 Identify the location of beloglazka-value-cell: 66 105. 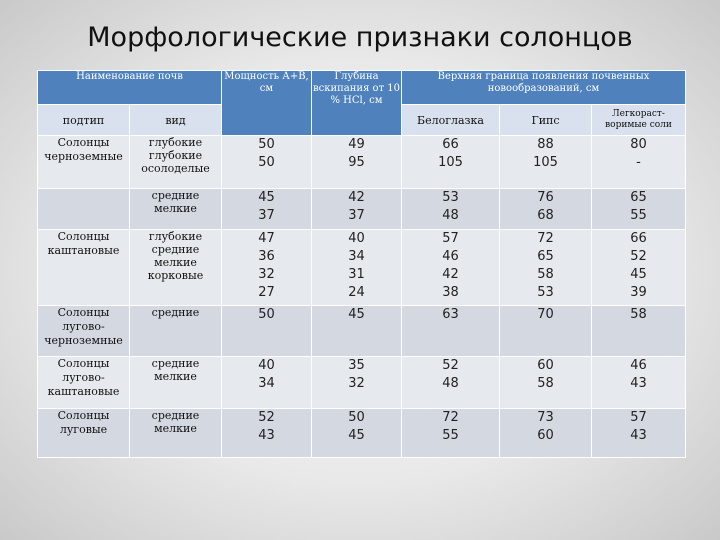
(450, 162).